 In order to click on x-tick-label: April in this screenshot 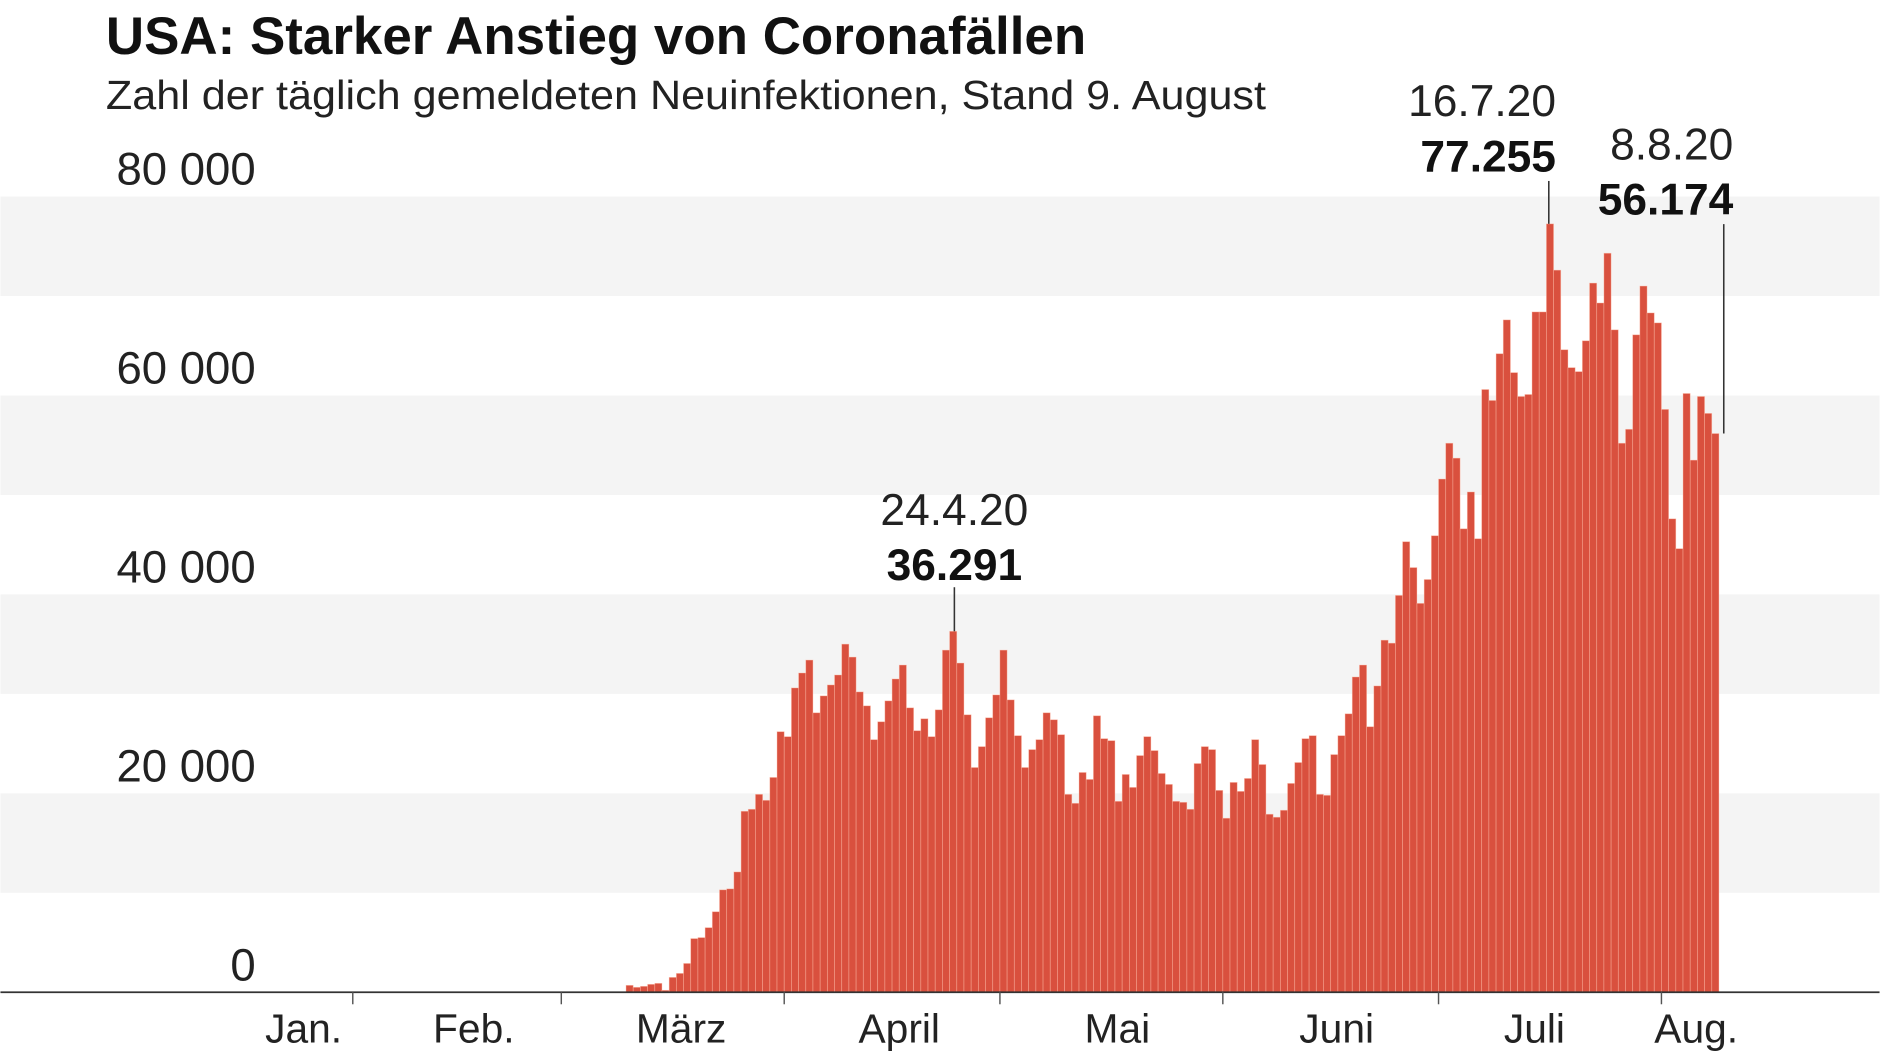, I will do `click(900, 1029)`.